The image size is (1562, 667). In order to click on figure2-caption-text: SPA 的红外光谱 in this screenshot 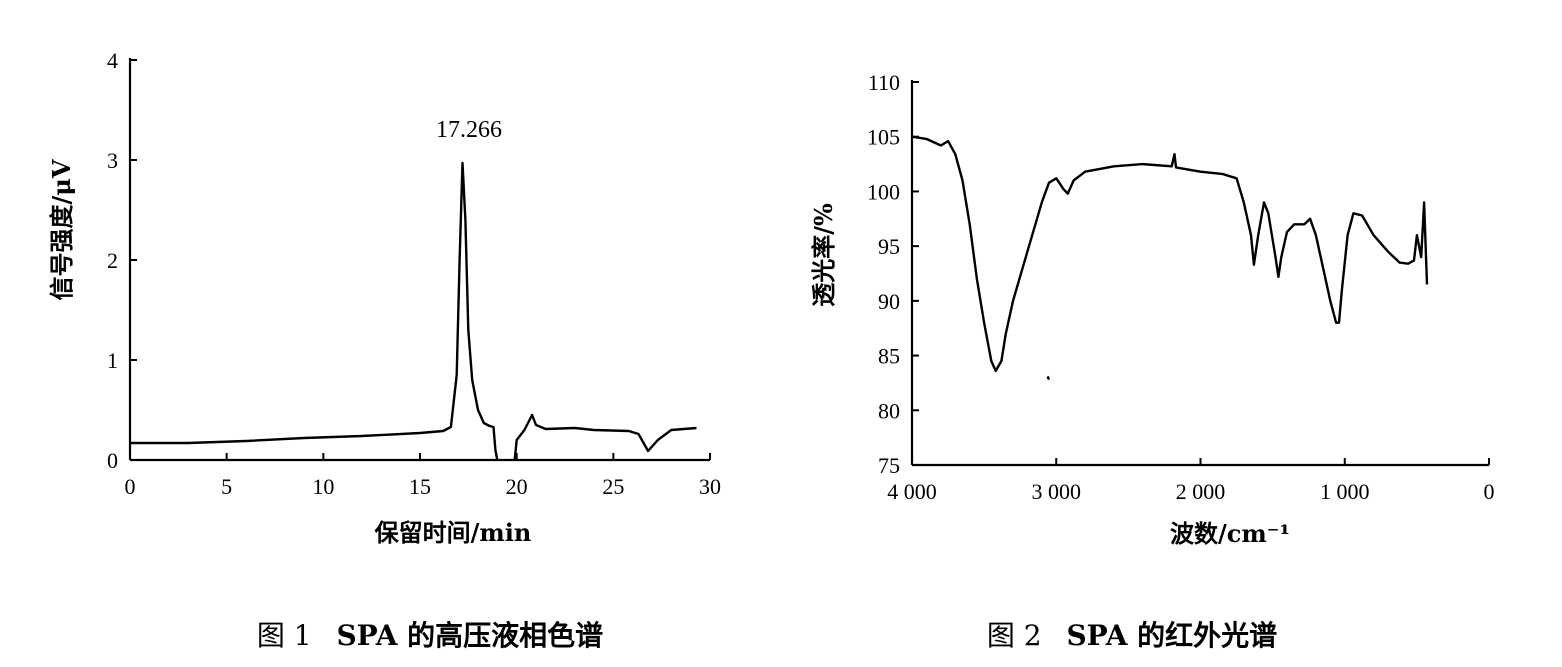, I will do `click(1171, 635)`.